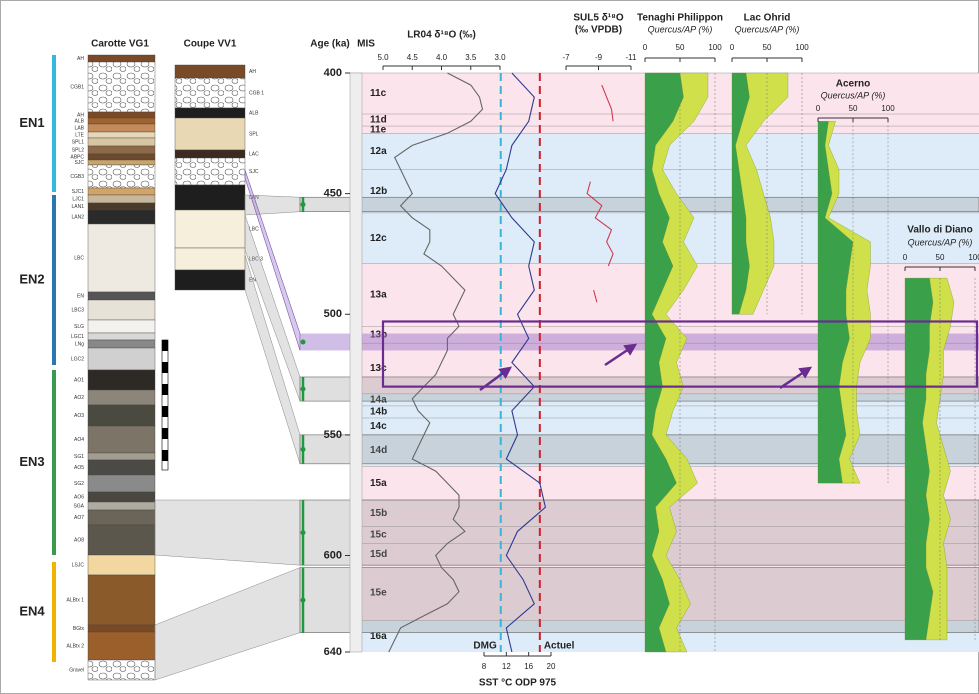 This screenshot has height=694, width=979. I want to click on vg1-layer-label: SLG, so click(79, 327).